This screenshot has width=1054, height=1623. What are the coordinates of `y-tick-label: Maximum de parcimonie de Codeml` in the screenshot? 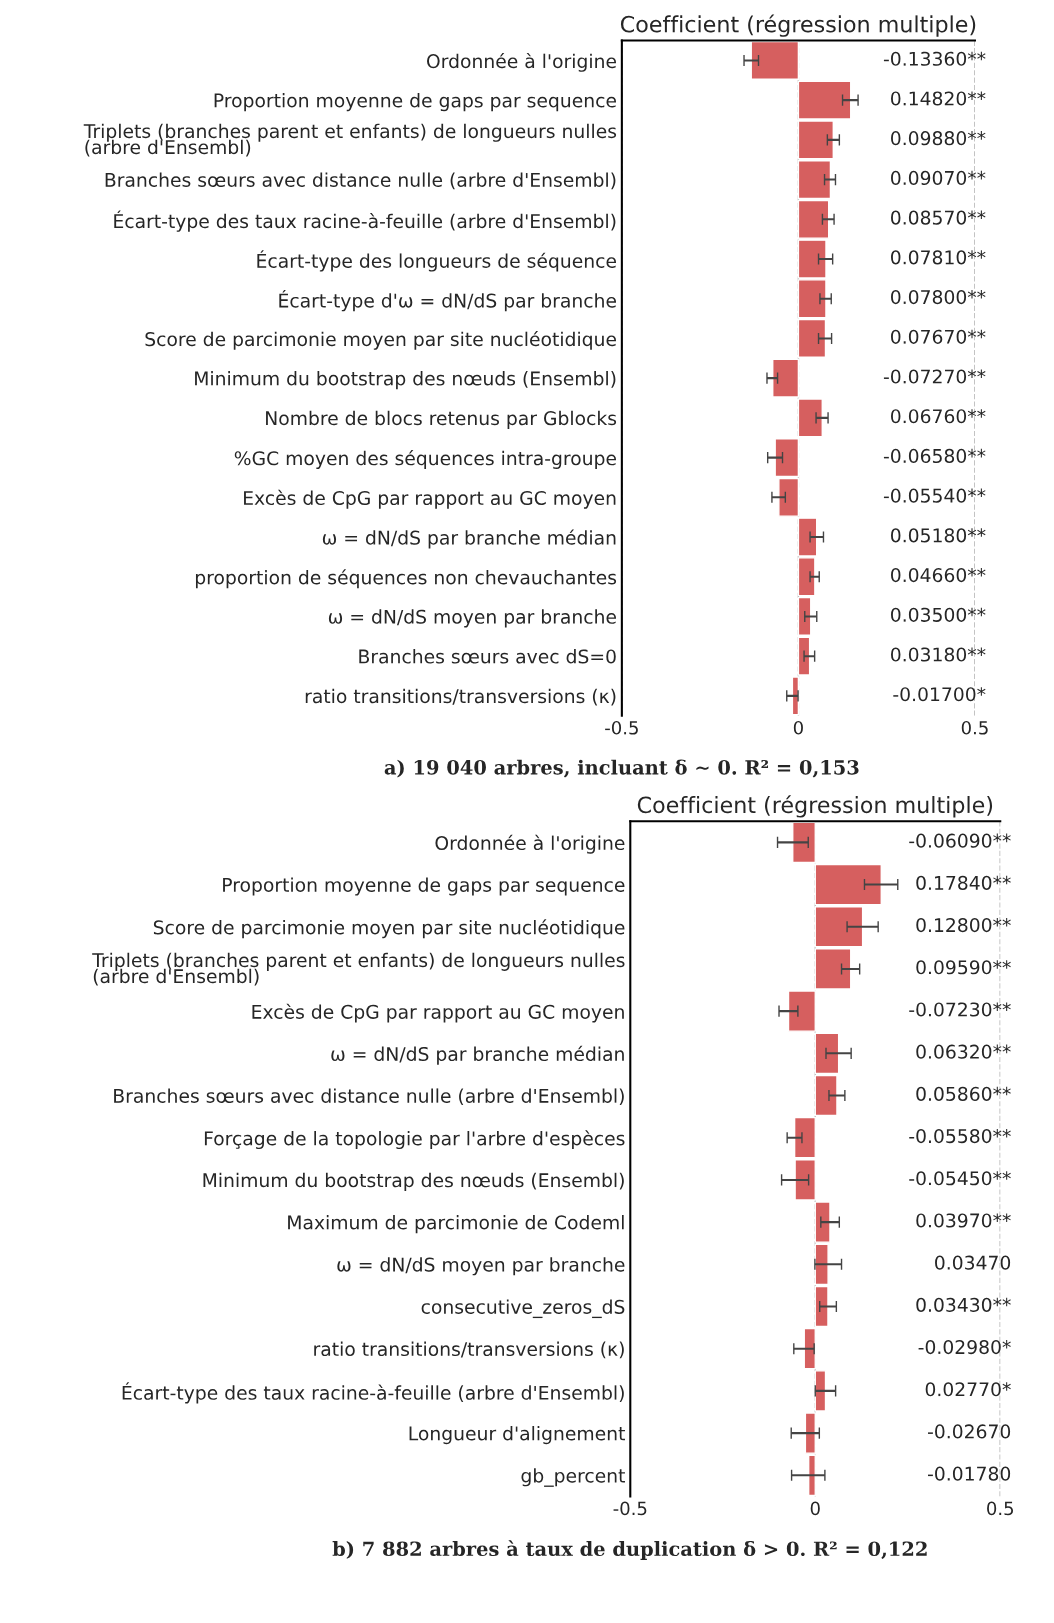 It's located at (456, 1224).